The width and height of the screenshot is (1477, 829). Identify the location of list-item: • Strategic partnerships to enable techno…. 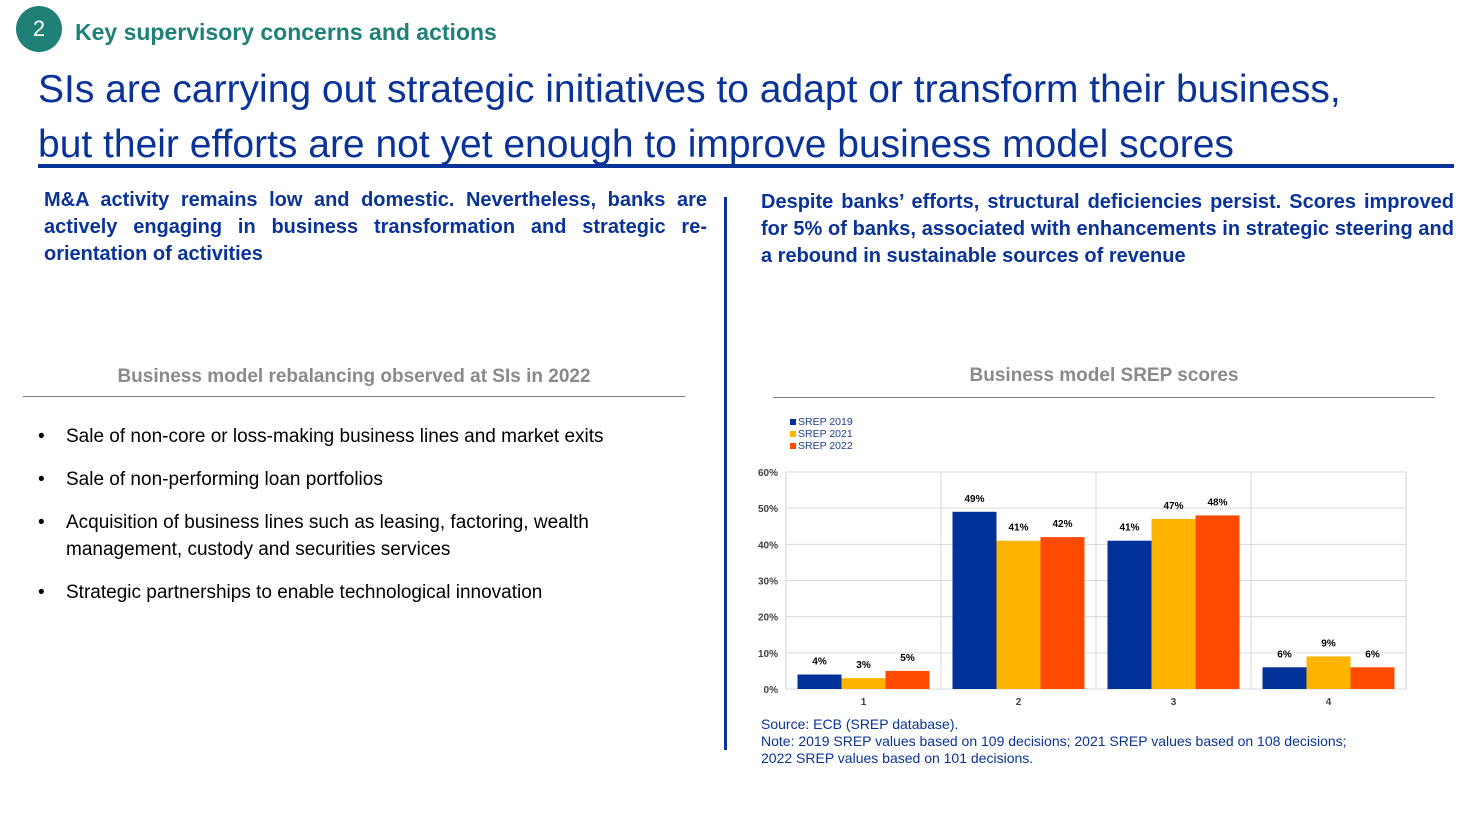
(368, 592).